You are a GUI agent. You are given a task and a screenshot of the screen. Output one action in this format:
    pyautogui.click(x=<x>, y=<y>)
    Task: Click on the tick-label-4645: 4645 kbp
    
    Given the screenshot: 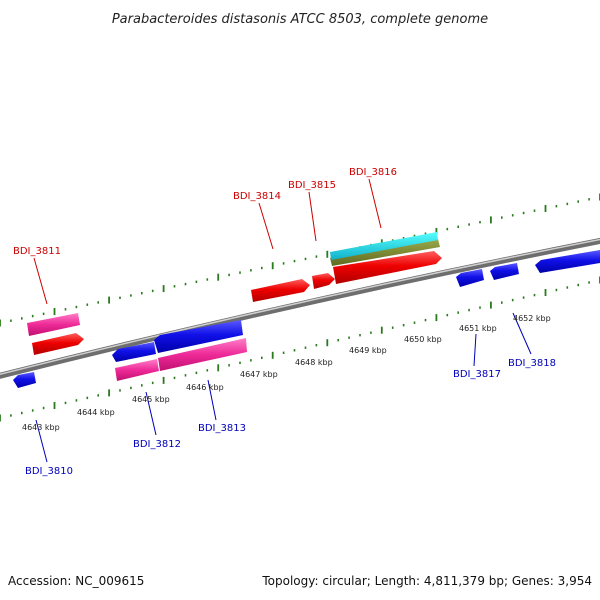 What is the action you would take?
    pyautogui.click(x=151, y=399)
    